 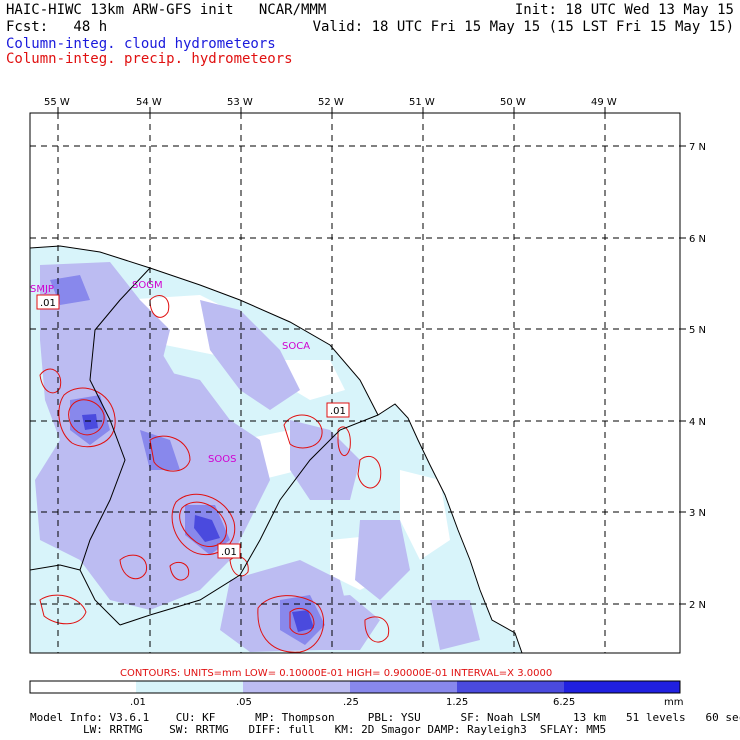 What do you see at coordinates (564, 702) in the screenshot?
I see `colorbar-tick: 6.25` at bounding box center [564, 702].